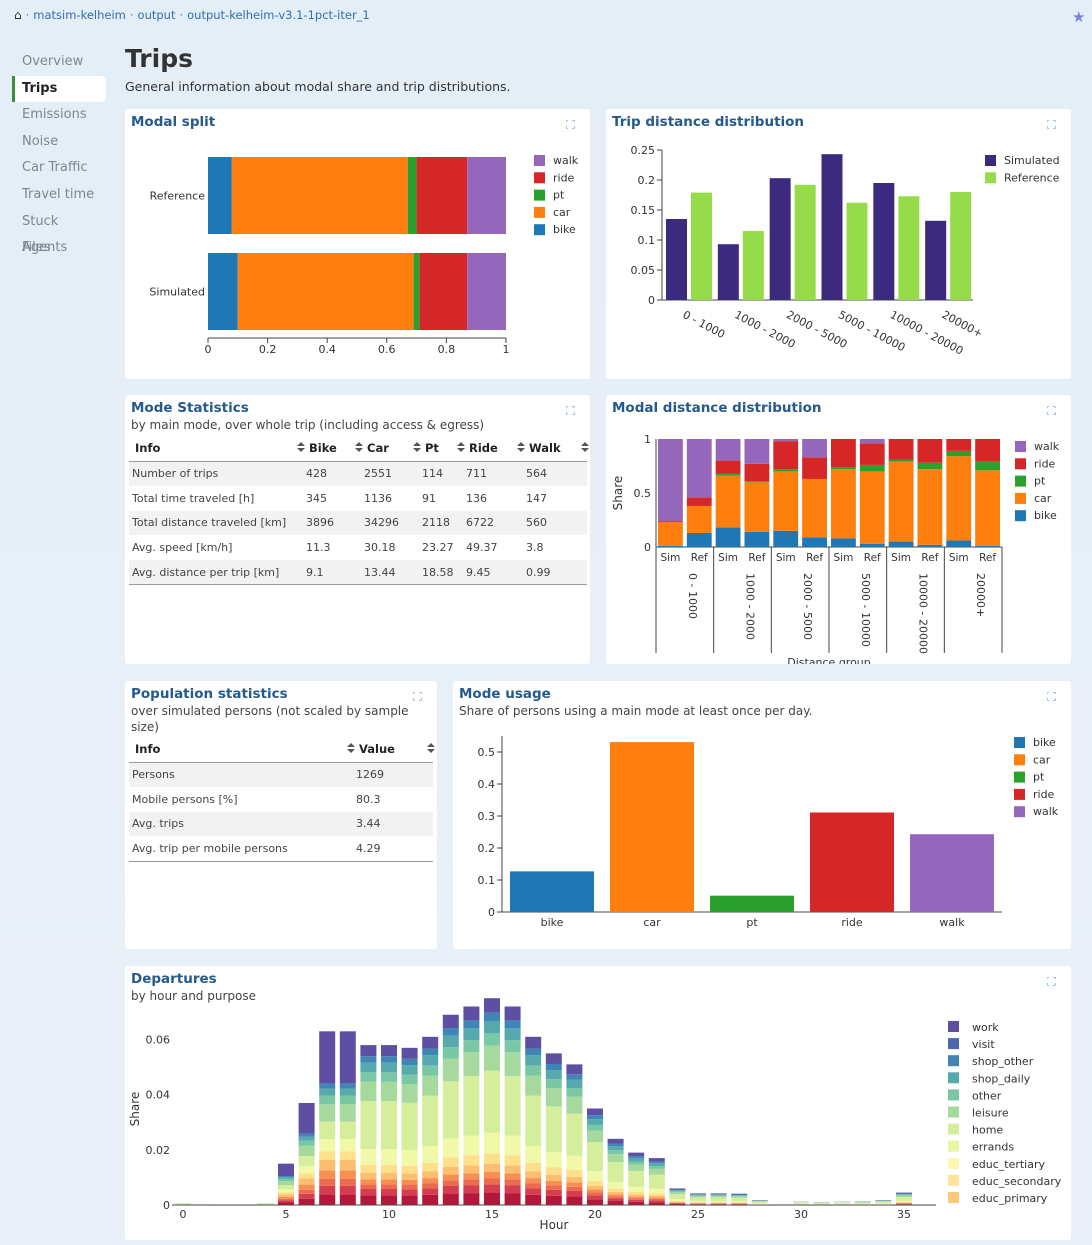  Describe the element at coordinates (442, 448) in the screenshot. I see `column-header-pt: Pt` at that location.